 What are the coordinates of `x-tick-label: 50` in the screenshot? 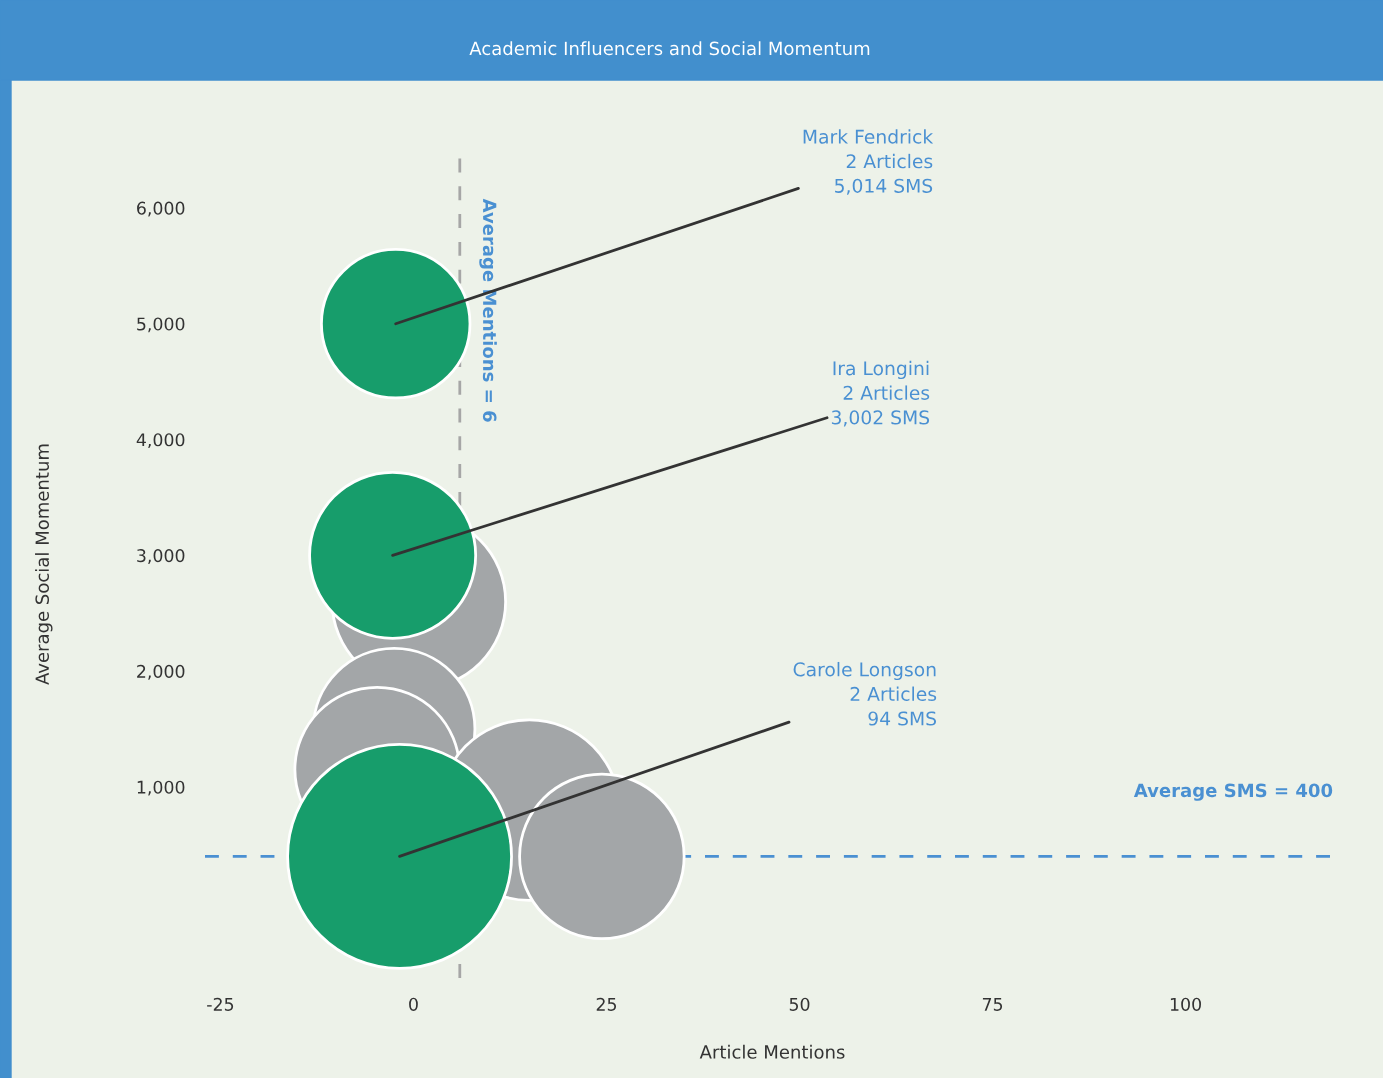 It's located at (799, 1004).